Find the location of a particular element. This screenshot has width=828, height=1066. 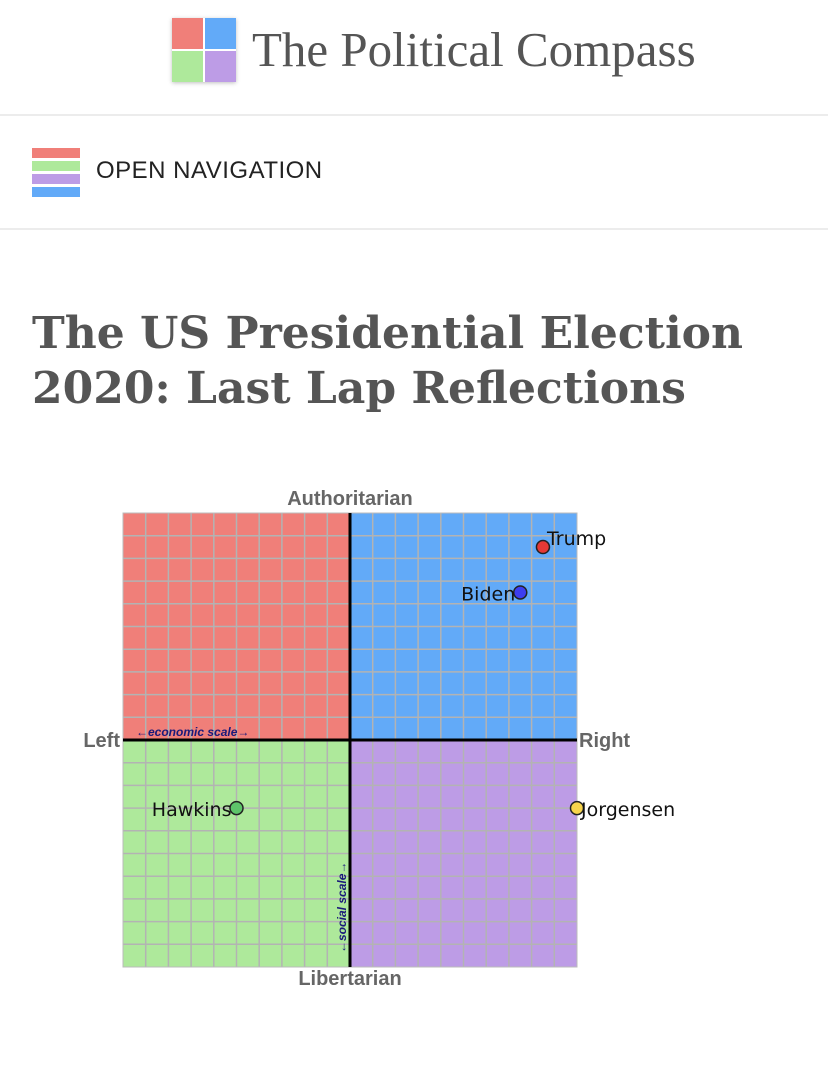

logo-tile-green is located at coordinates (187, 66).